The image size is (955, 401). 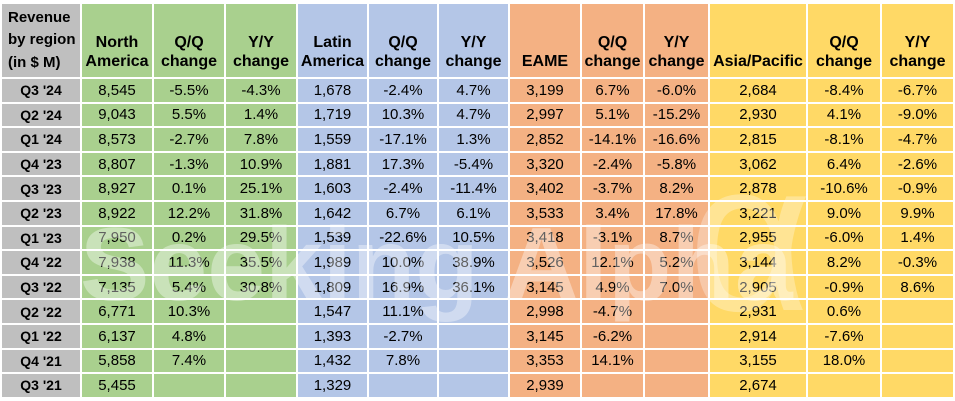 I want to click on cell-eame-revenue: 3,418, so click(x=545, y=238).